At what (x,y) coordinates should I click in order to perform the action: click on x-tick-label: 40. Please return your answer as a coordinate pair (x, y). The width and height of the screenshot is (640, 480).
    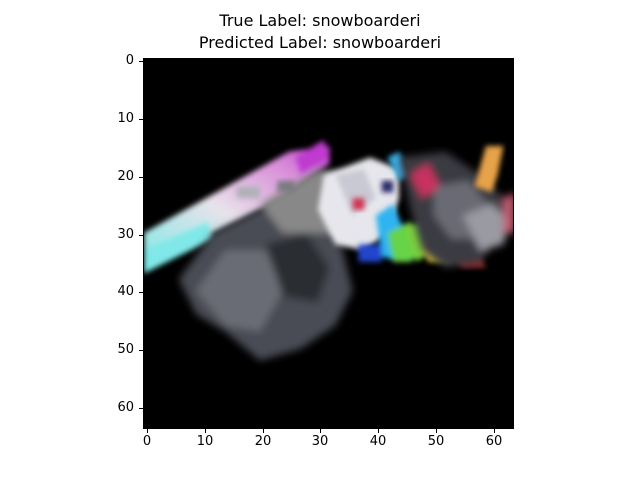
    Looking at the image, I should click on (378, 441).